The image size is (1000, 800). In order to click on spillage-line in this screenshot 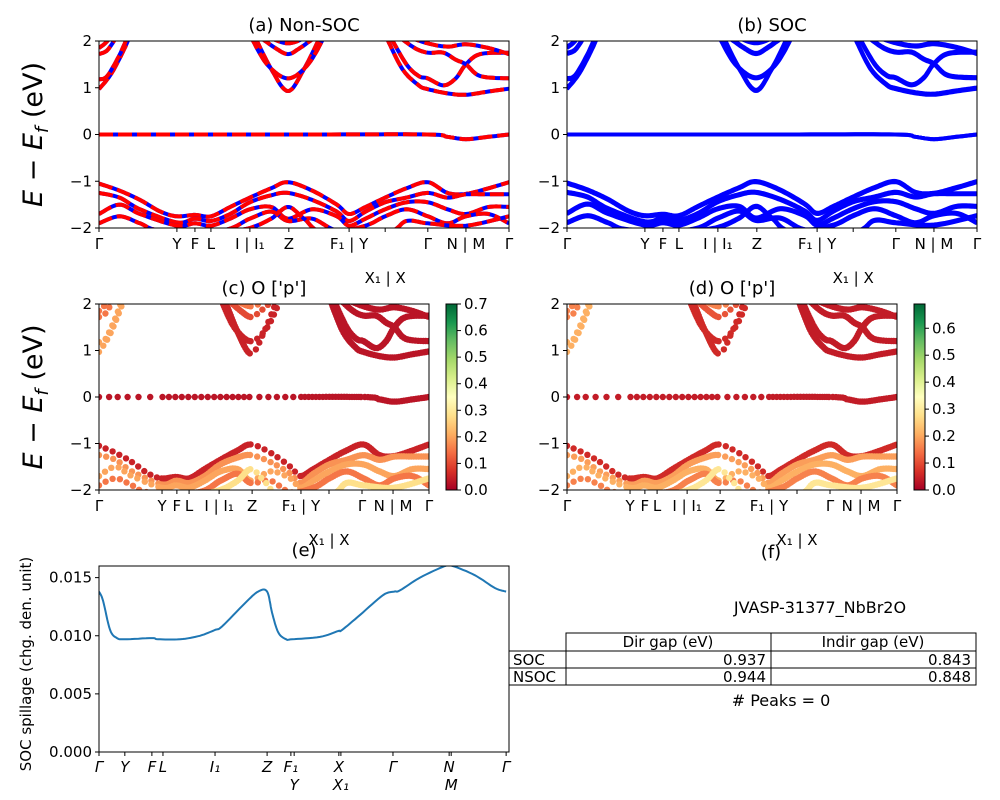, I will do `click(303, 603)`.